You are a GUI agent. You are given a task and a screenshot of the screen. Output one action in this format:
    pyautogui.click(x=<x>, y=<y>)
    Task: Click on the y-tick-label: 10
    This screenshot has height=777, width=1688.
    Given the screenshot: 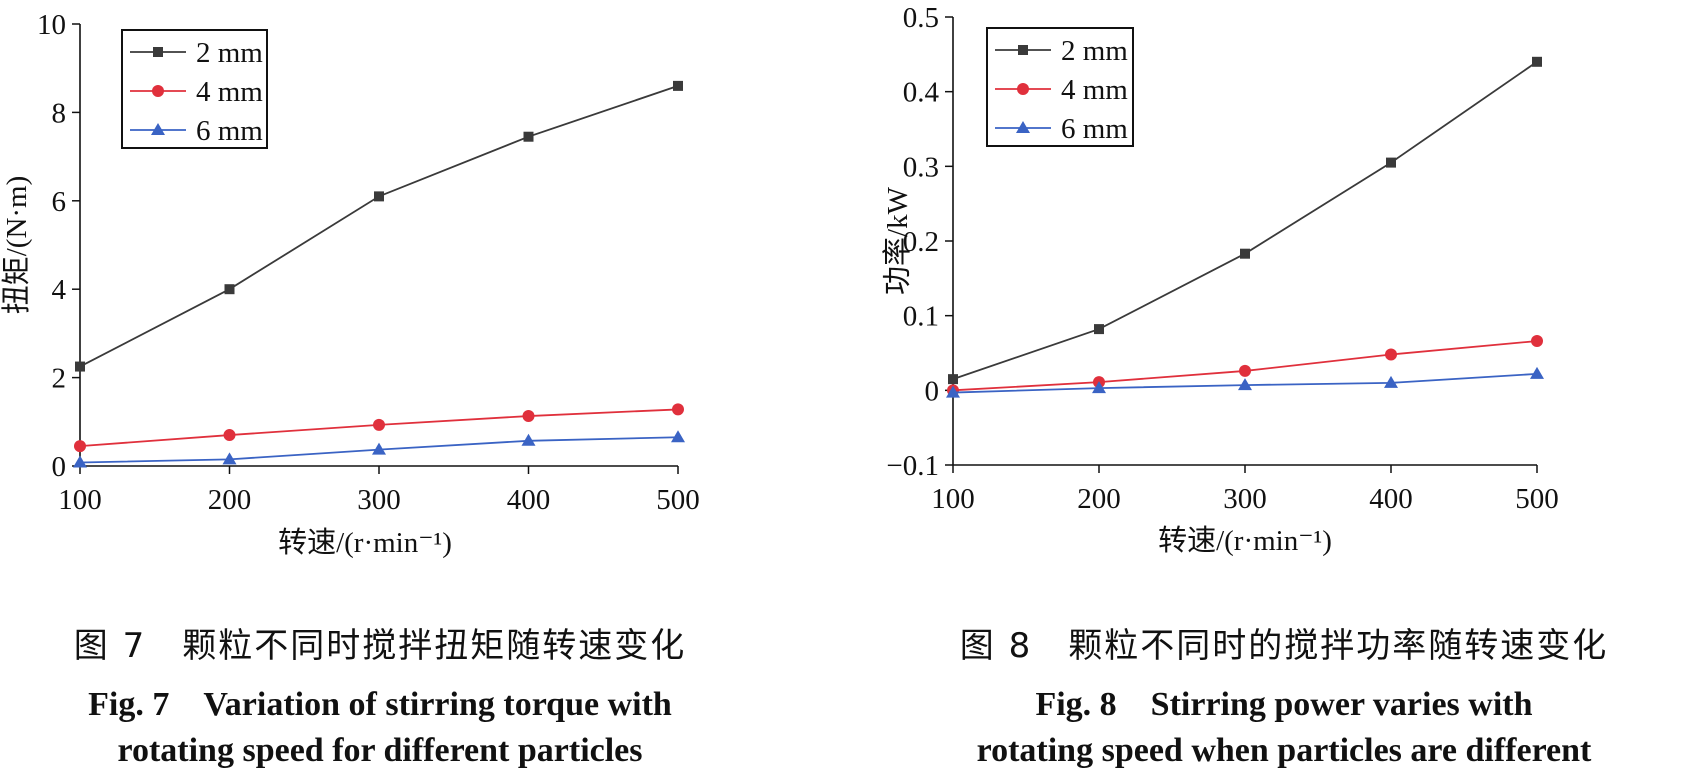 What is the action you would take?
    pyautogui.click(x=51, y=25)
    